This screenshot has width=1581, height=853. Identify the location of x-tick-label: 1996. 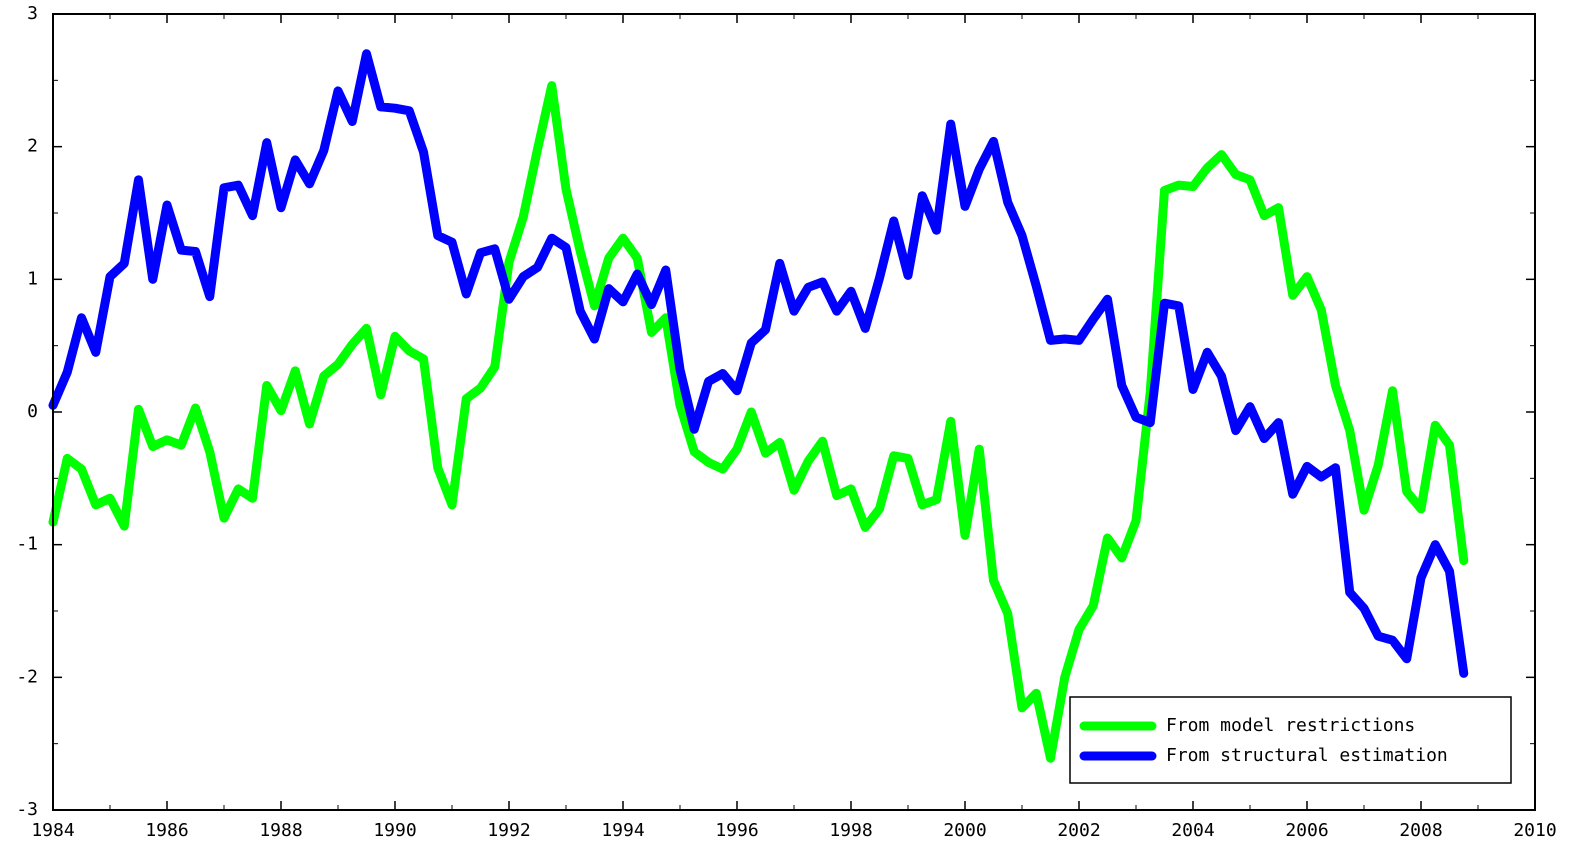
(736, 830).